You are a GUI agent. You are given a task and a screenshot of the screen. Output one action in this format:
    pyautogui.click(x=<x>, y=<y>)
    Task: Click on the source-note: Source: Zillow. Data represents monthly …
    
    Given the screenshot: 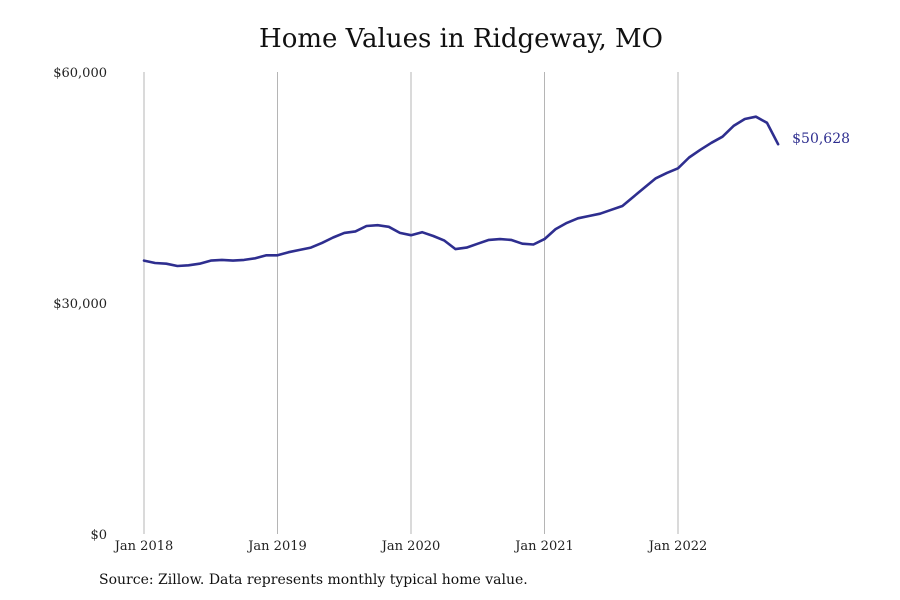 What is the action you would take?
    pyautogui.click(x=313, y=580)
    